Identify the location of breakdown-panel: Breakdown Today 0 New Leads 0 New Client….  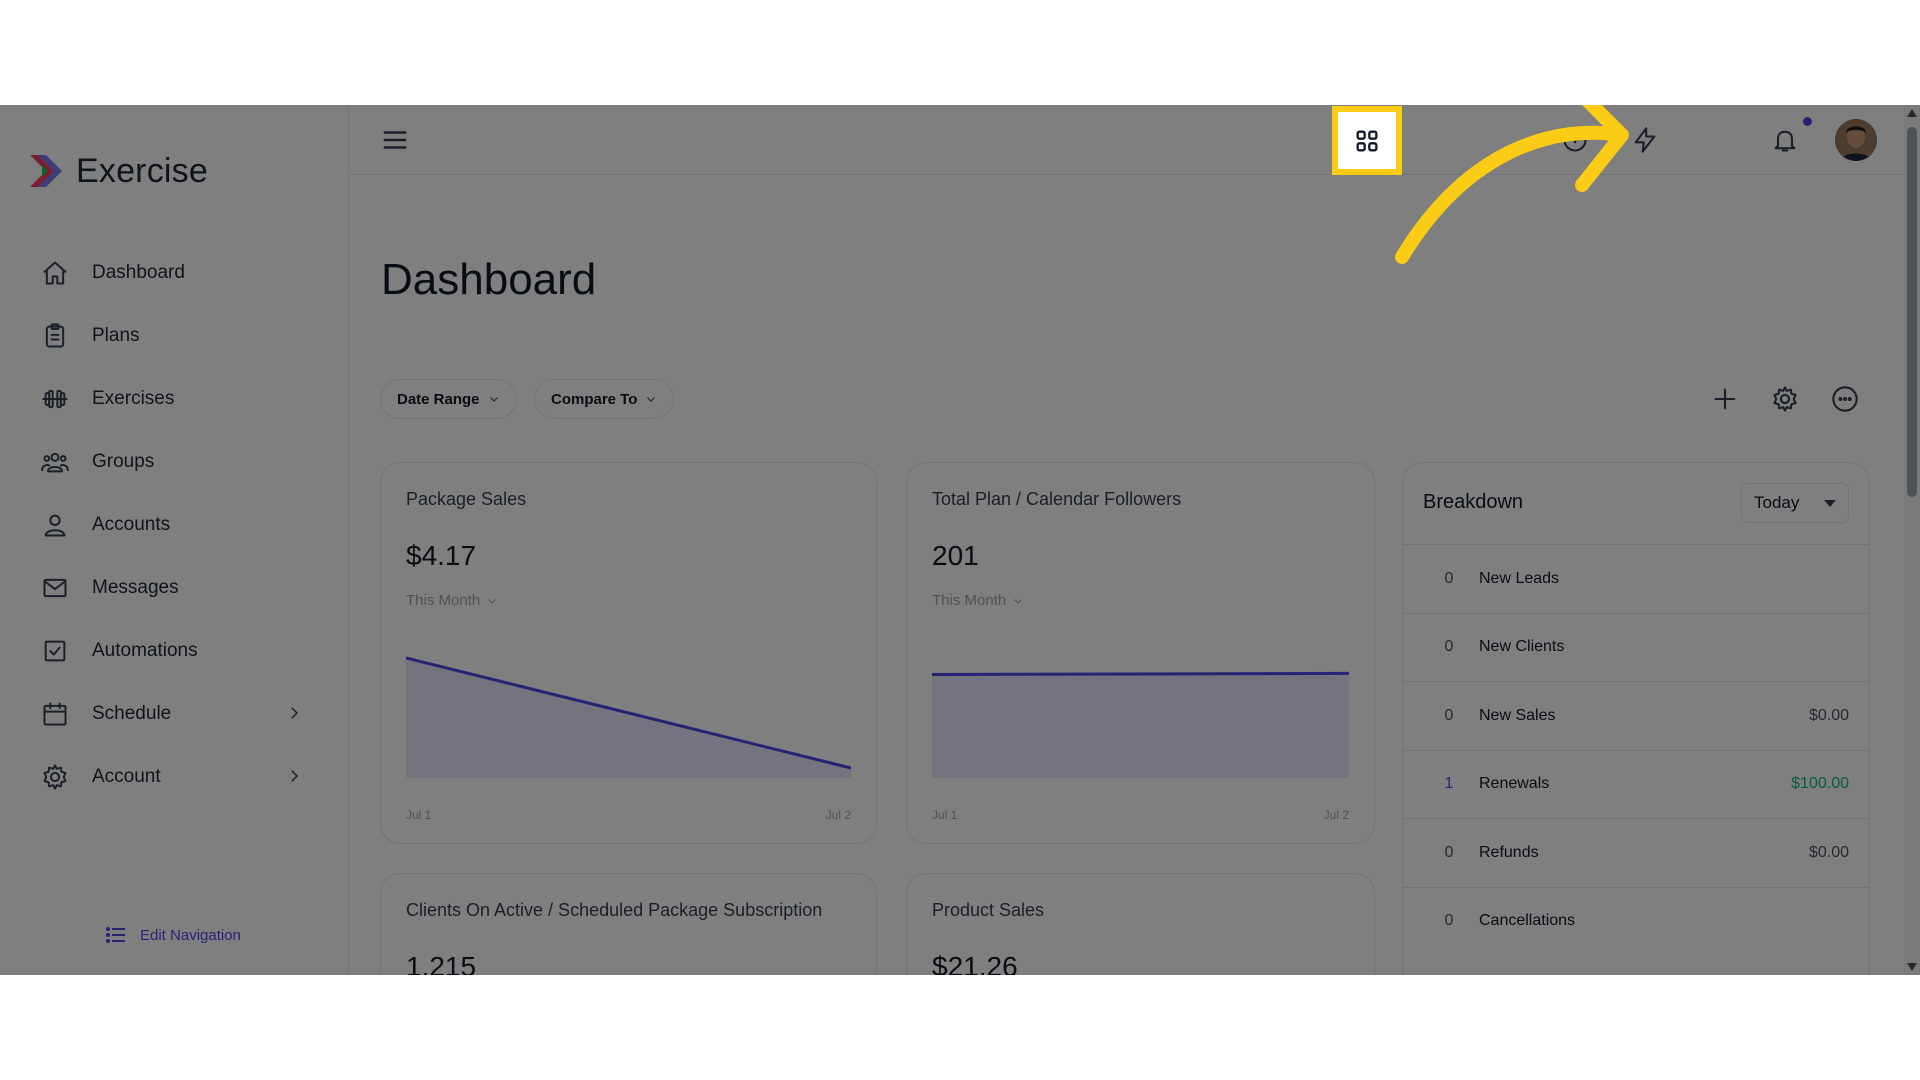
(1636, 718).